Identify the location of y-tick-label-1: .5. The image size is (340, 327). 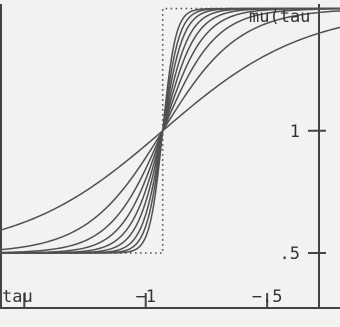
(290, 254).